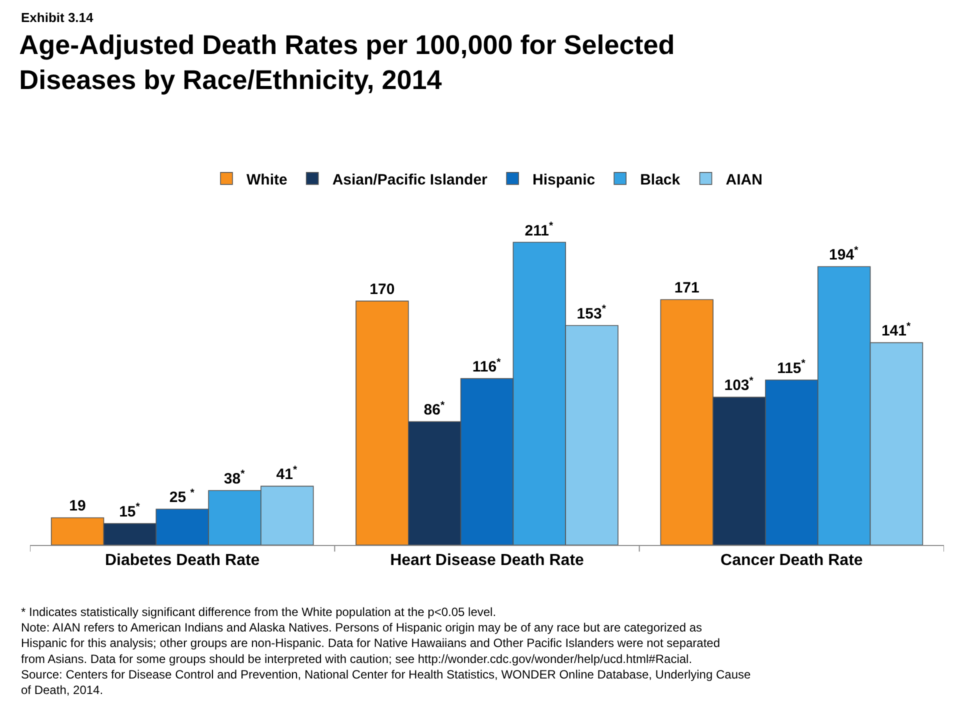 The image size is (954, 721). I want to click on legend-label: AIAN, so click(744, 179).